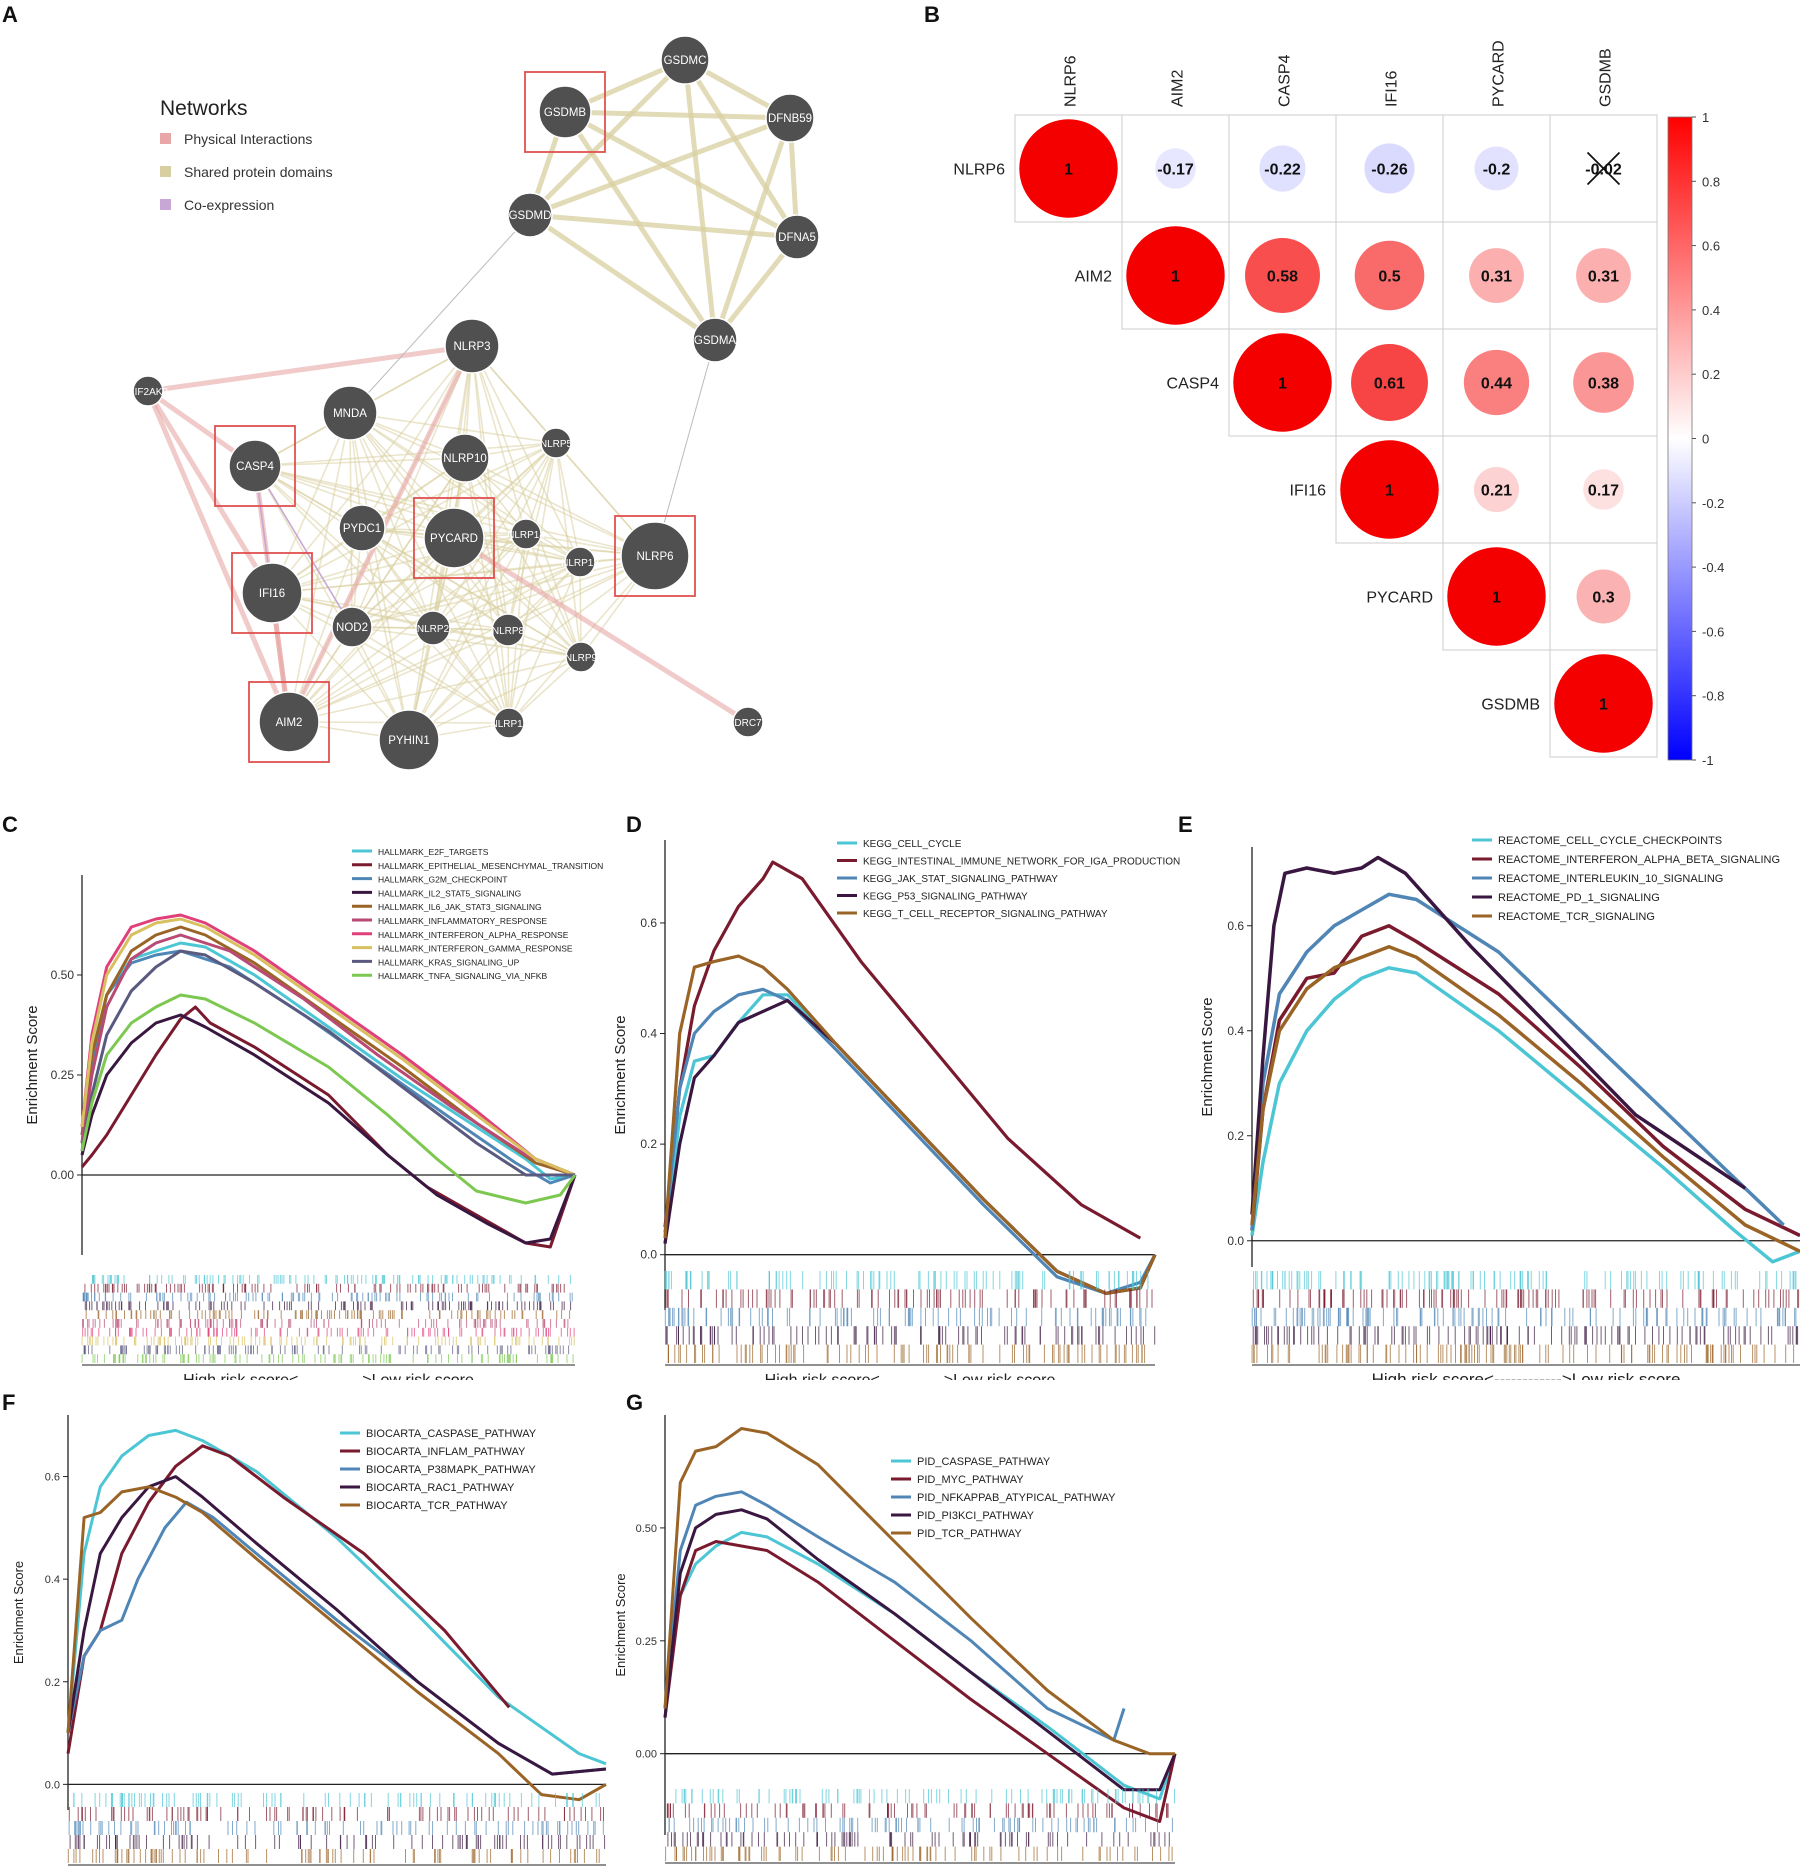 The height and width of the screenshot is (1872, 1800). Describe the element at coordinates (464, 459) in the screenshot. I see `node-label: NLRP10` at that location.